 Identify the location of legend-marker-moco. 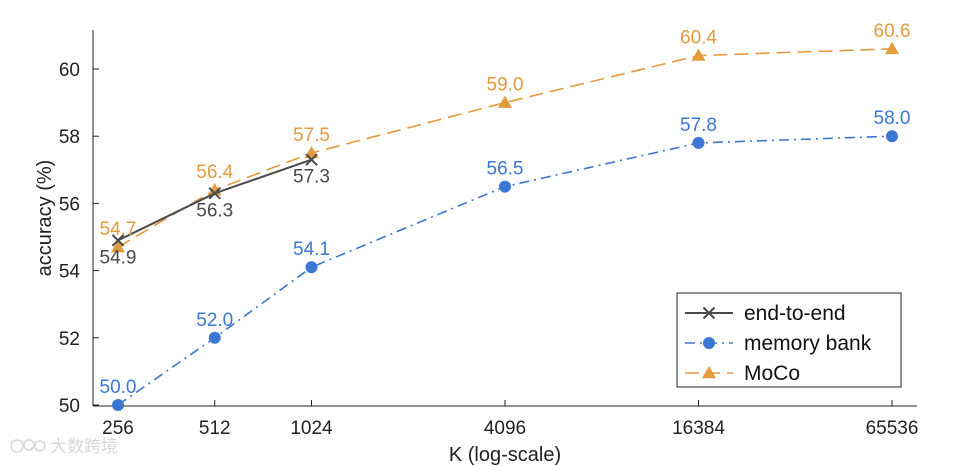
(709, 372).